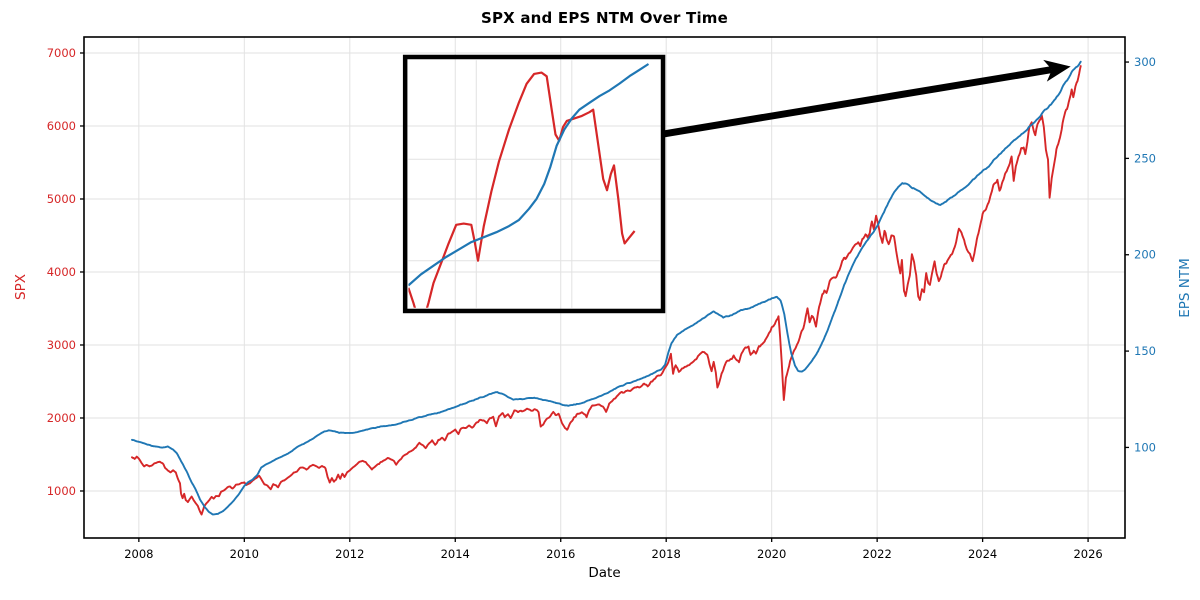  What do you see at coordinates (1145, 62) in the screenshot?
I see `y-right-tick-label: 300` at bounding box center [1145, 62].